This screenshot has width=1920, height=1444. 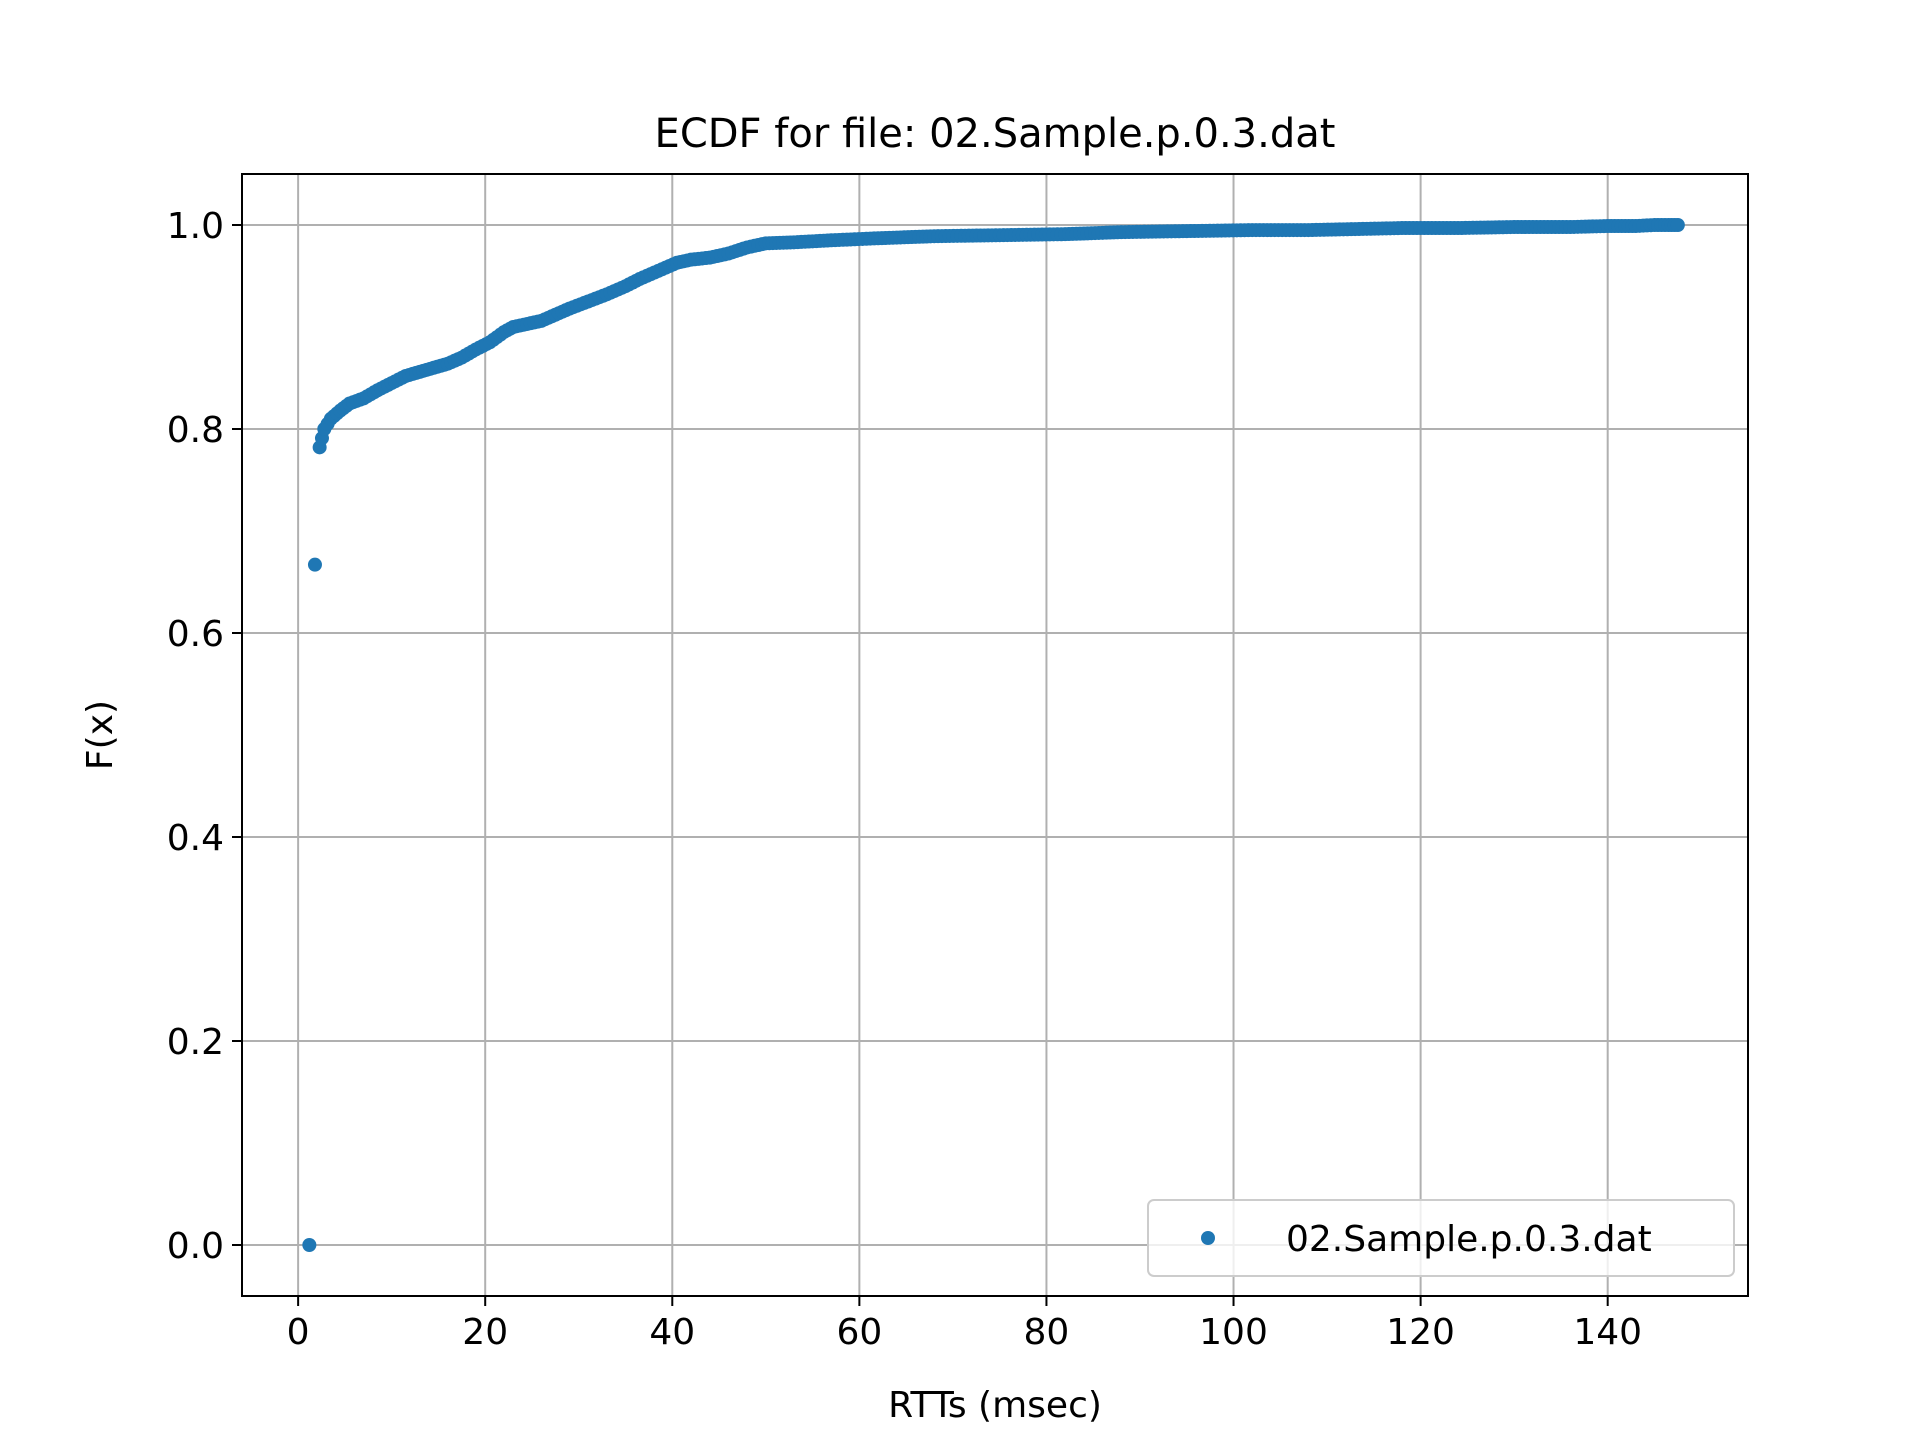 I want to click on y-tick-label: 0.0, so click(x=195, y=1246).